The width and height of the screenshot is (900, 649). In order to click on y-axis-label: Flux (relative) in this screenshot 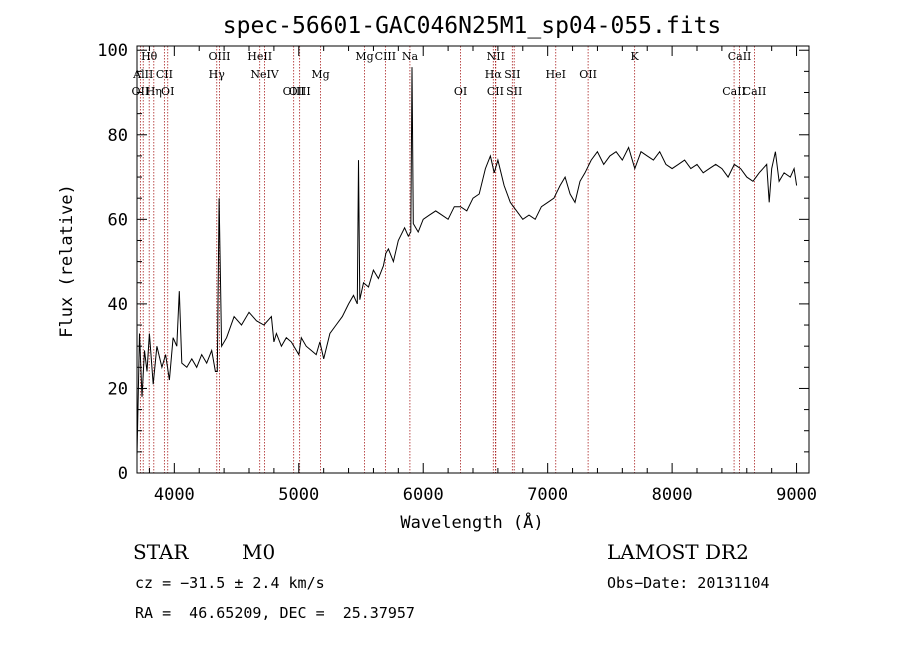, I will do `click(67, 261)`.